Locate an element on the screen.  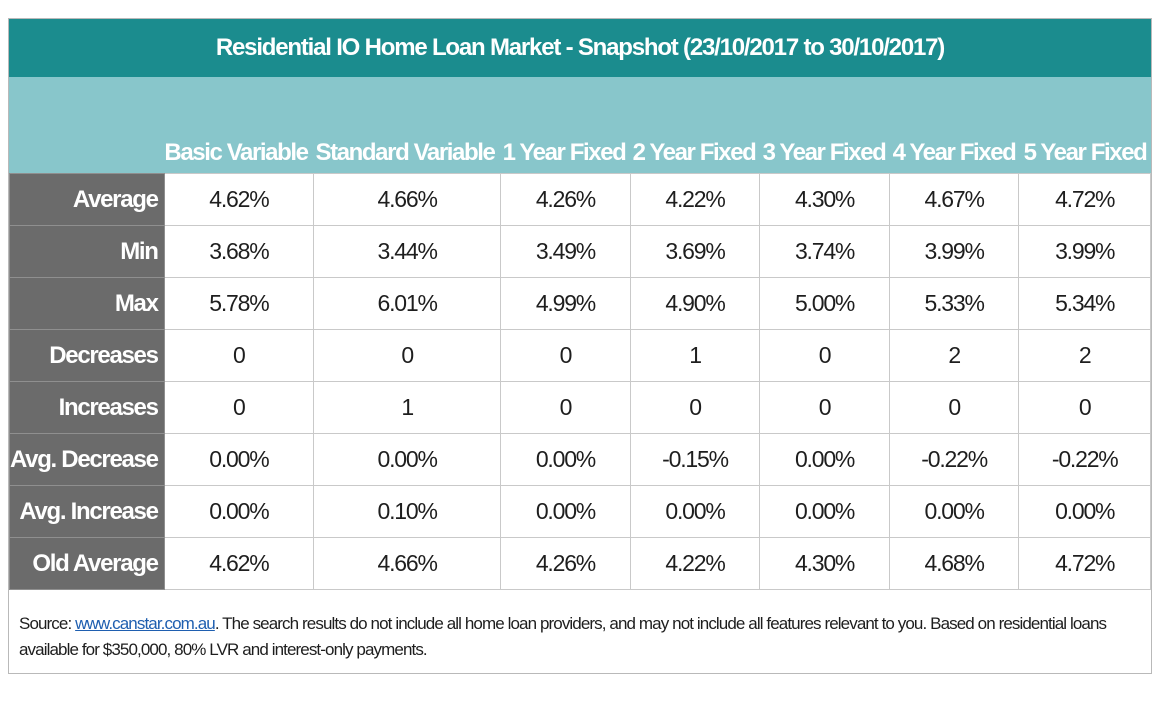
table-cell: 5.78% is located at coordinates (239, 303).